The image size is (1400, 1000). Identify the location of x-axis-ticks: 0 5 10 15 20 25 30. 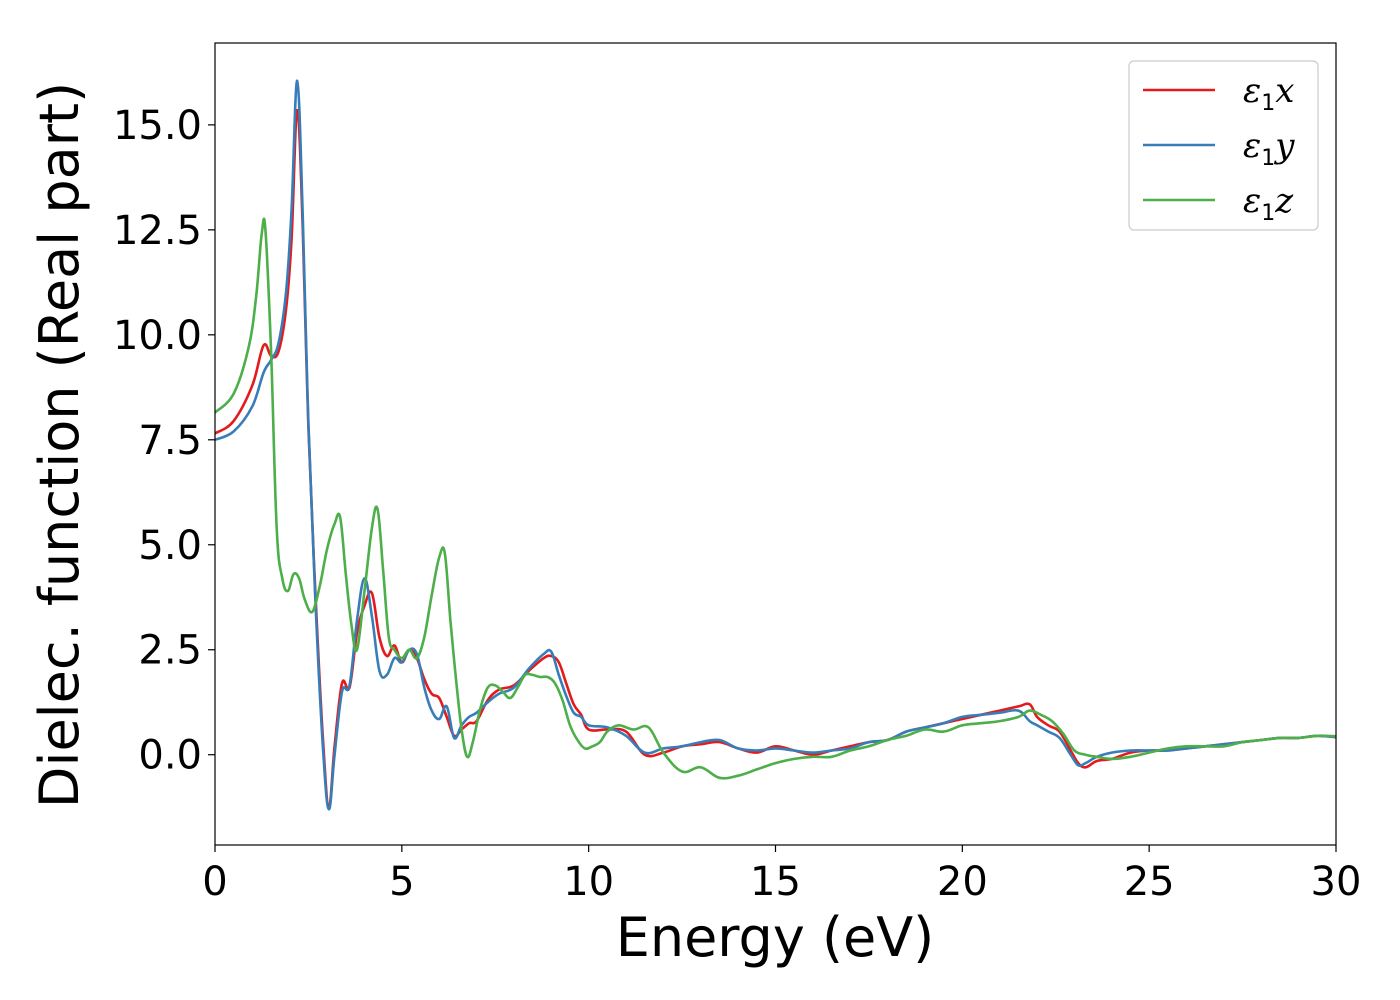
(781, 875).